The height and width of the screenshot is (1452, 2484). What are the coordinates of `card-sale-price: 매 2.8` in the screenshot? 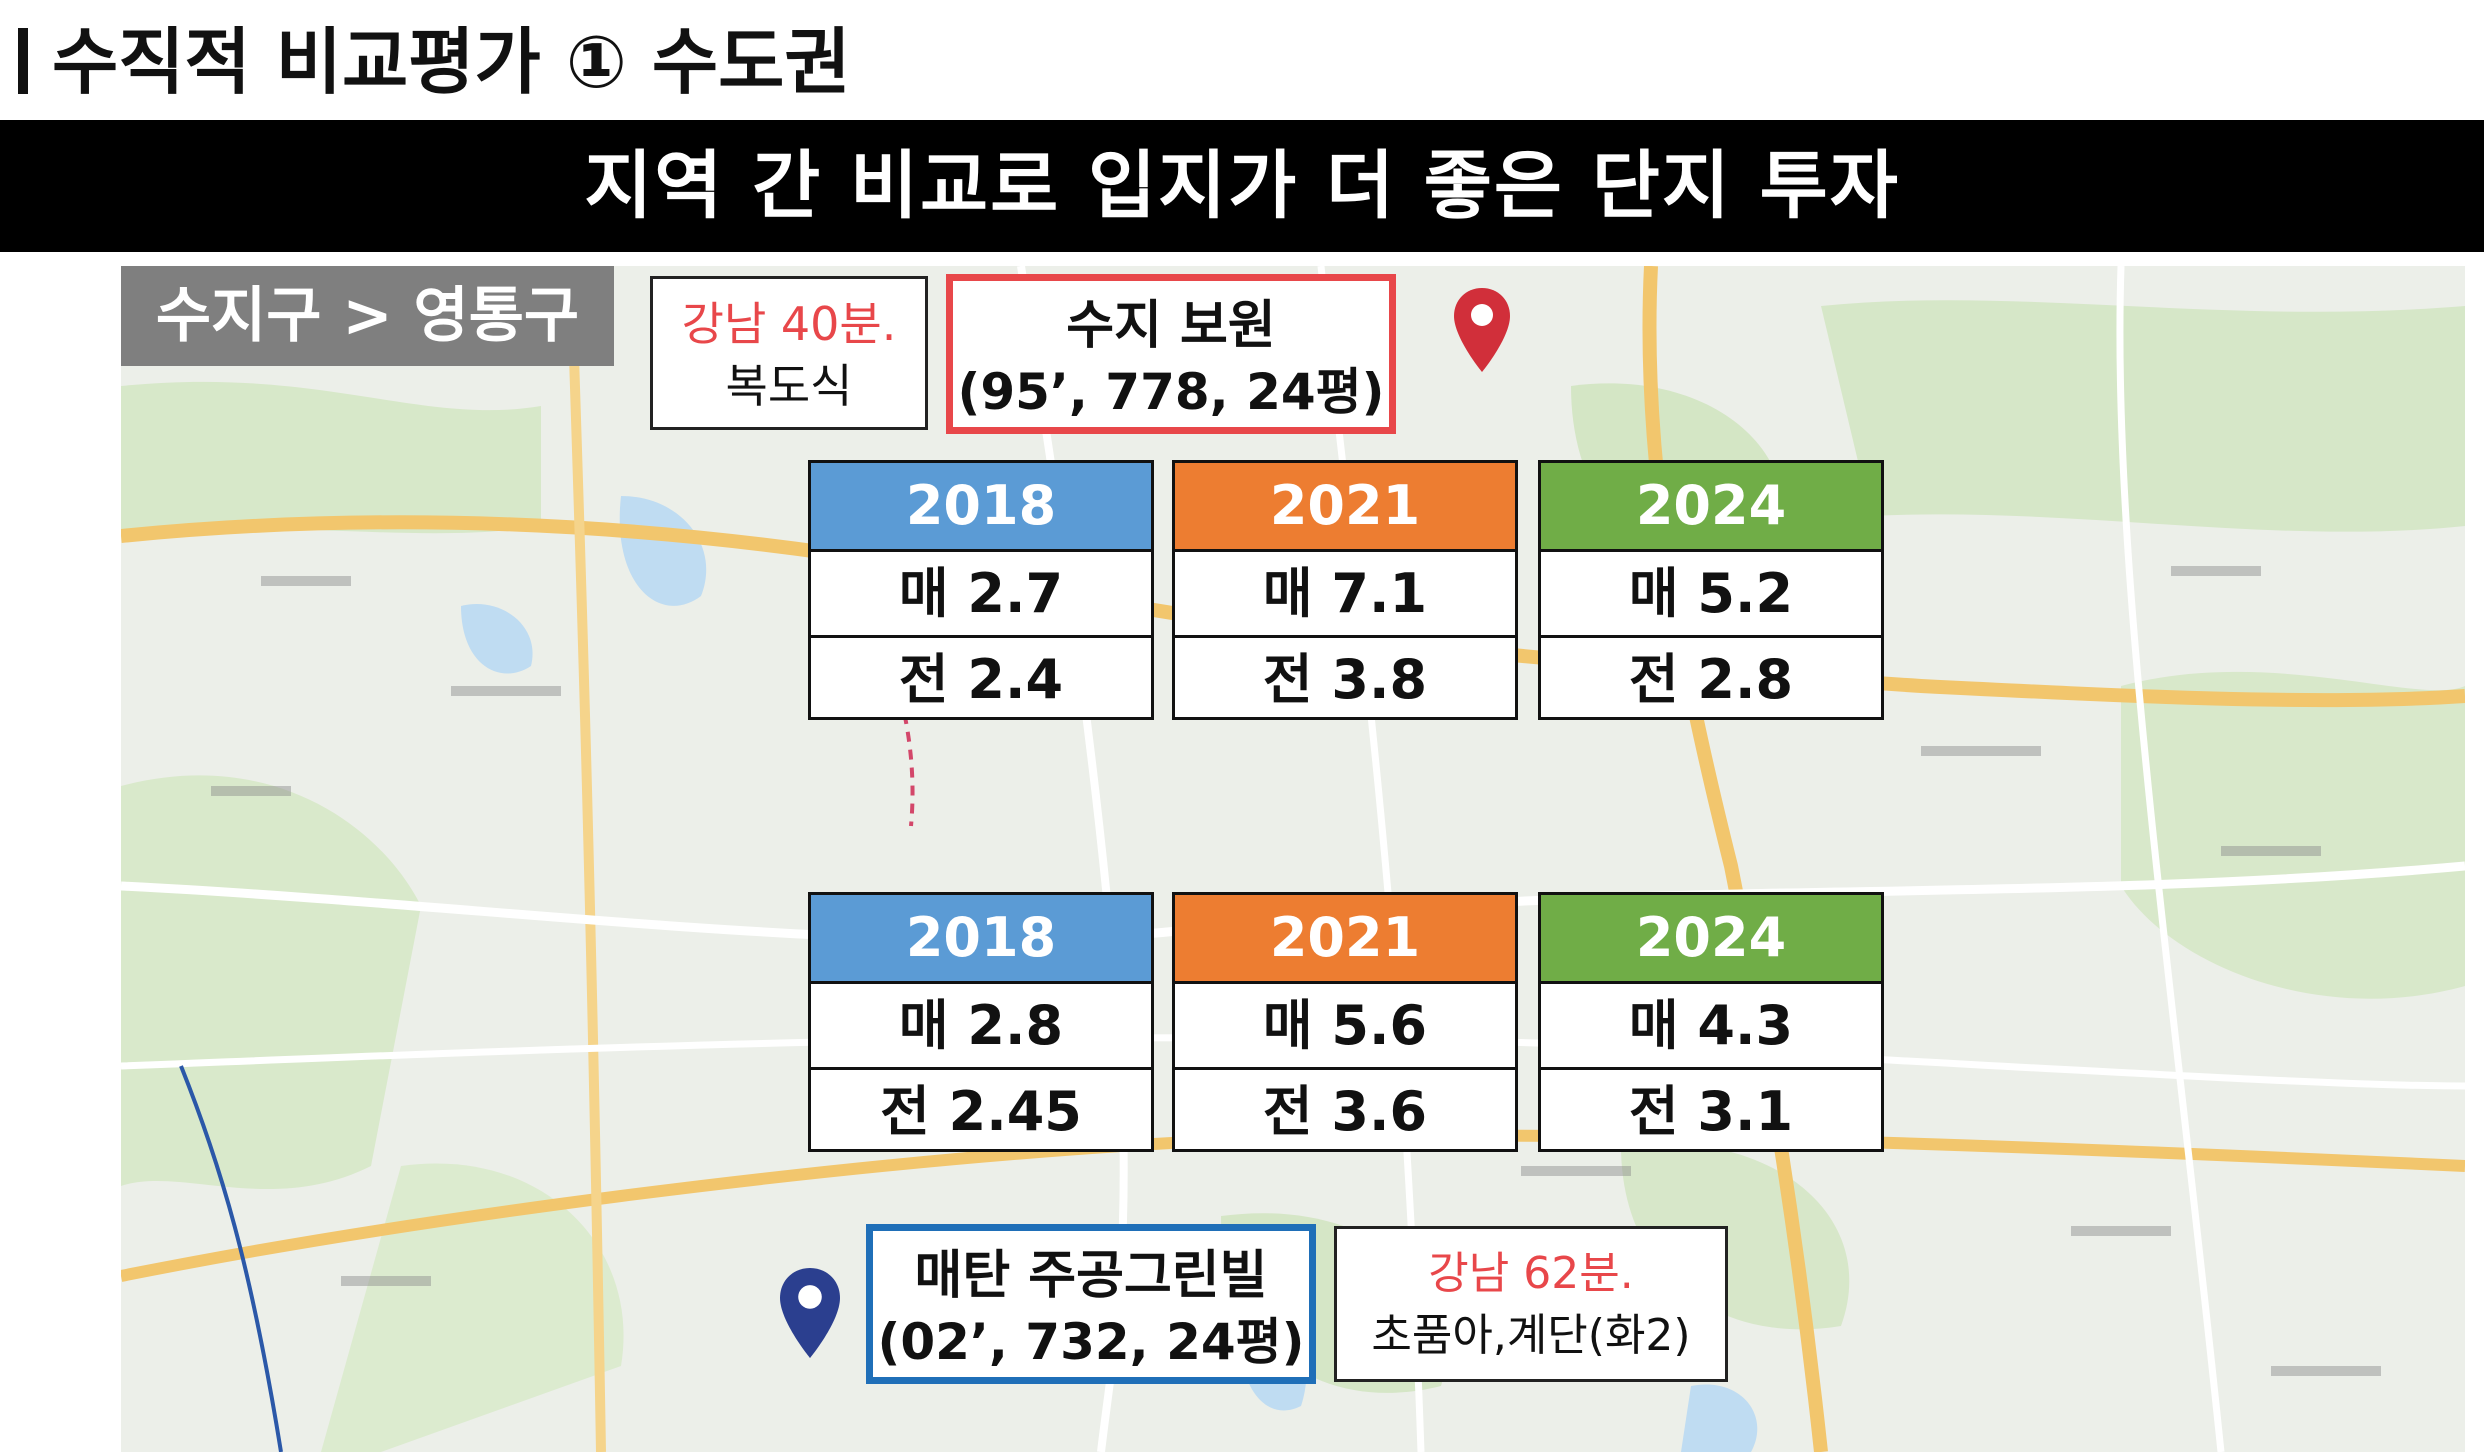 It's located at (981, 1027).